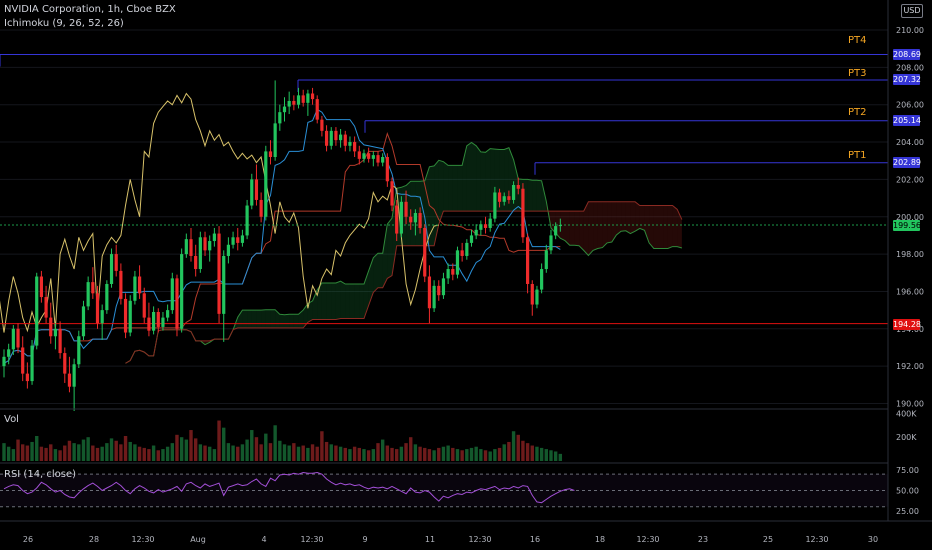  What do you see at coordinates (94, 539) in the screenshot?
I see `time-tick-label: 28` at bounding box center [94, 539].